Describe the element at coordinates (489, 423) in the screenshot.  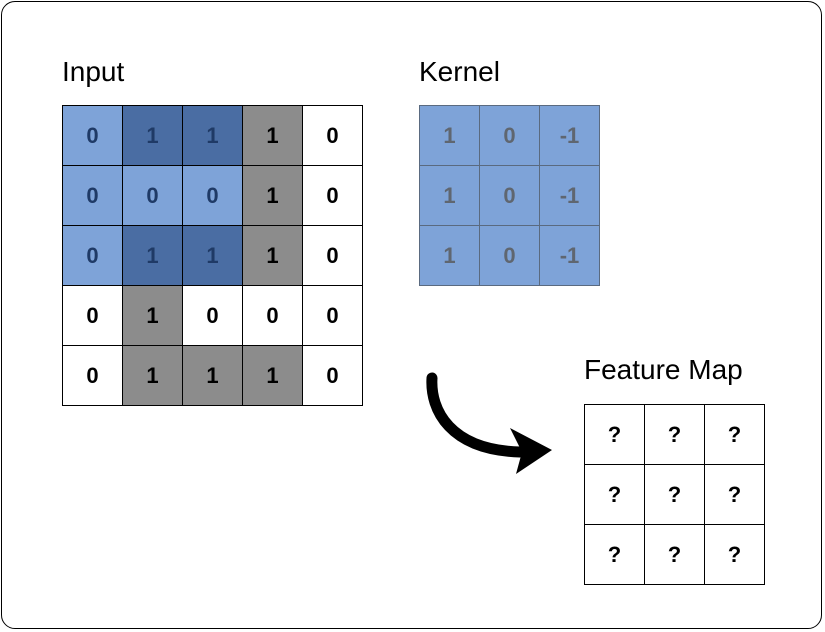
I see `curved-arrow-icon` at that location.